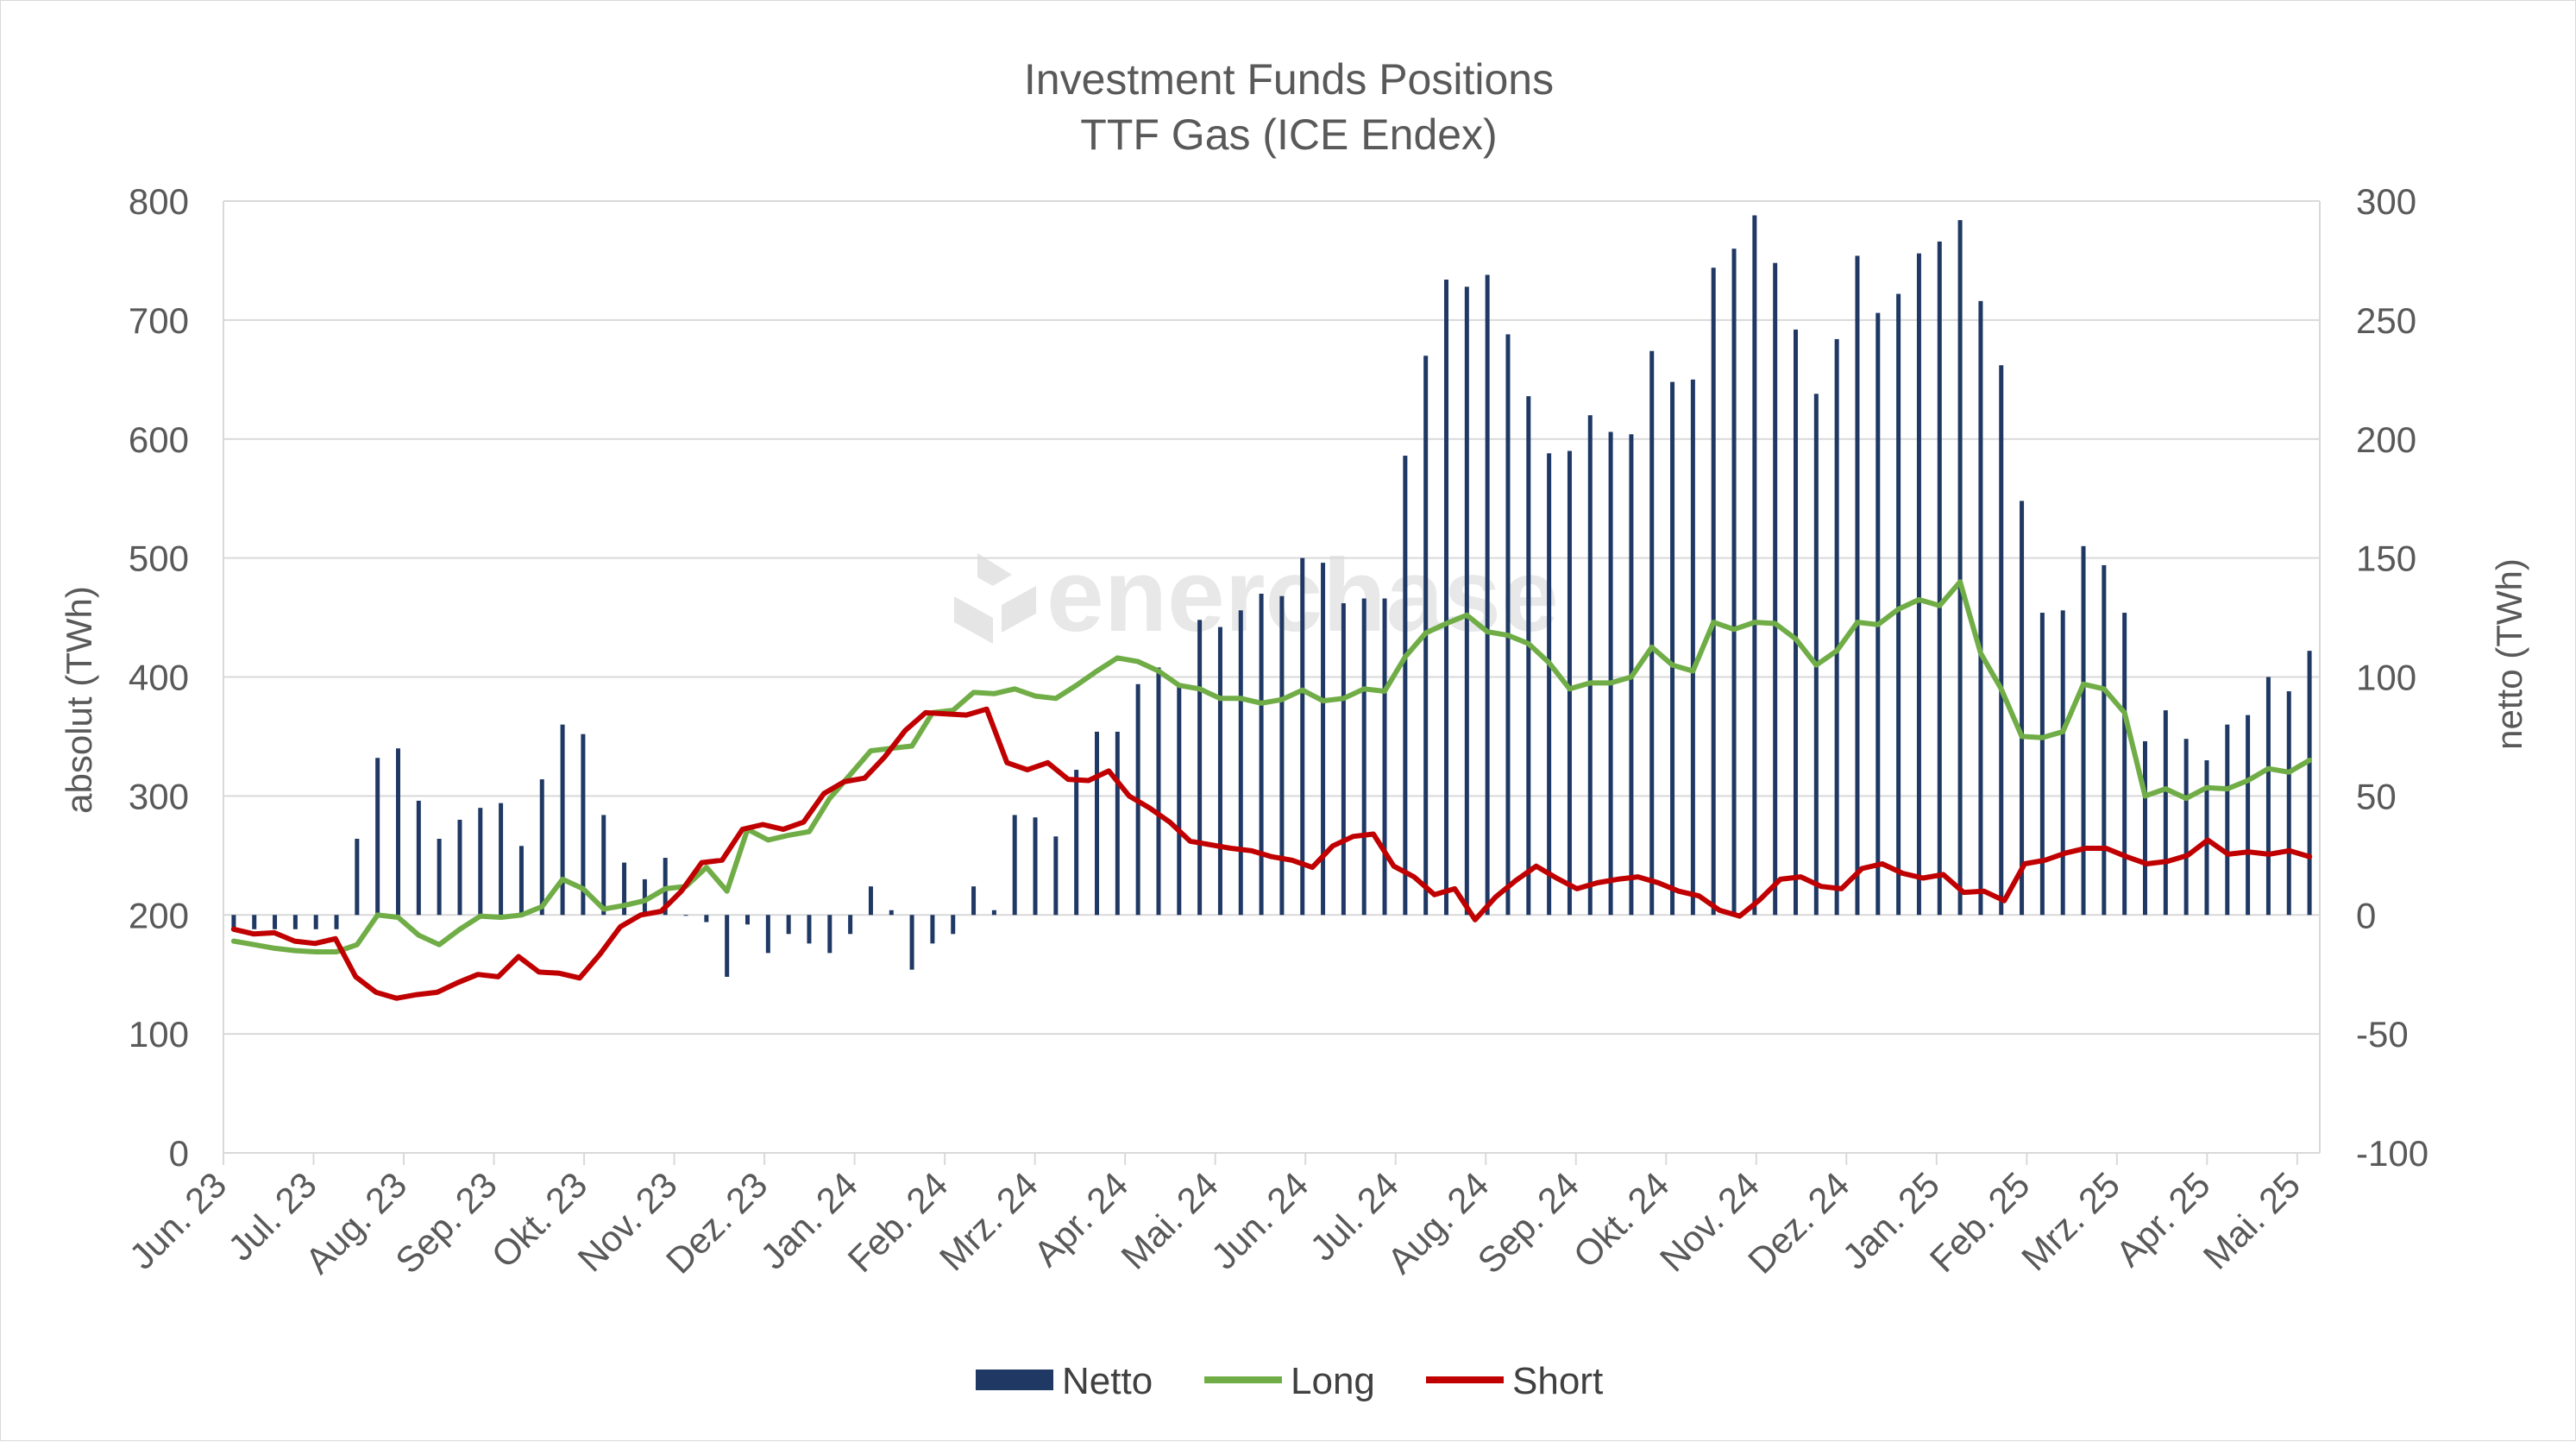 The width and height of the screenshot is (2576, 1442). Describe the element at coordinates (1980, 1222) in the screenshot. I see `x-tick-label: Feb. 25` at that location.